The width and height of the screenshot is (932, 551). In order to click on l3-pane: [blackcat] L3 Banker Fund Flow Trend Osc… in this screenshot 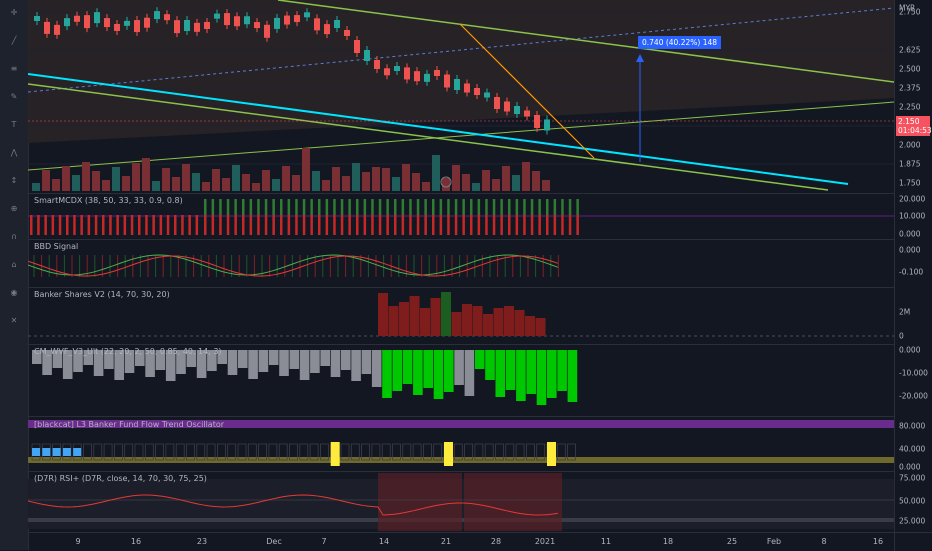, I will do `click(461, 444)`.